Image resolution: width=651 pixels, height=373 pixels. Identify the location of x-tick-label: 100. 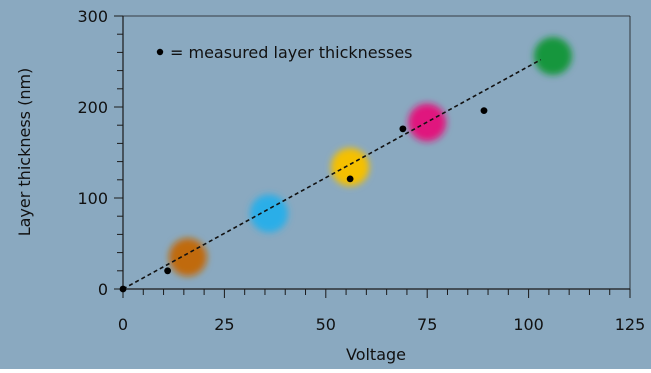
(528, 324).